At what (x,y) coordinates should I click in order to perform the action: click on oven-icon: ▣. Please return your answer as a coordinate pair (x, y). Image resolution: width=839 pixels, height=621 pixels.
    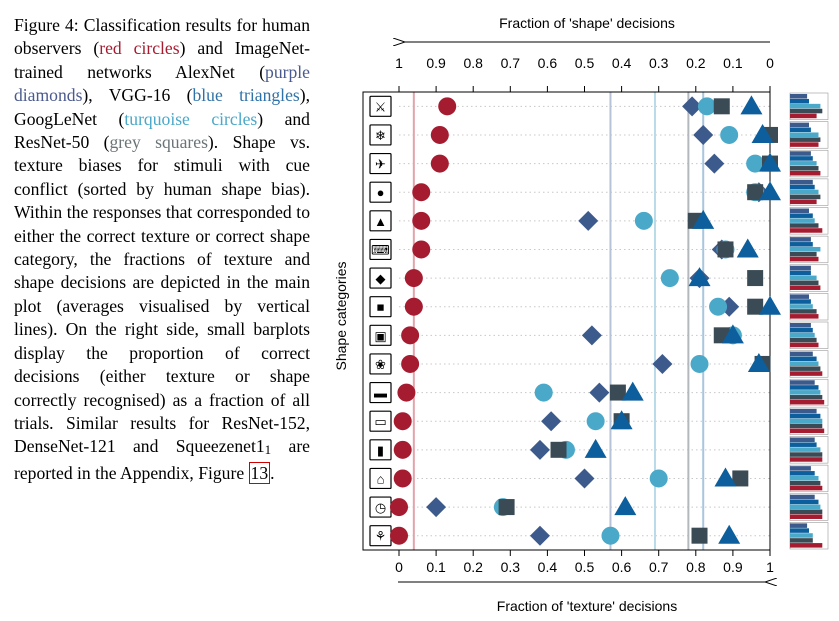
    Looking at the image, I should click on (380, 335).